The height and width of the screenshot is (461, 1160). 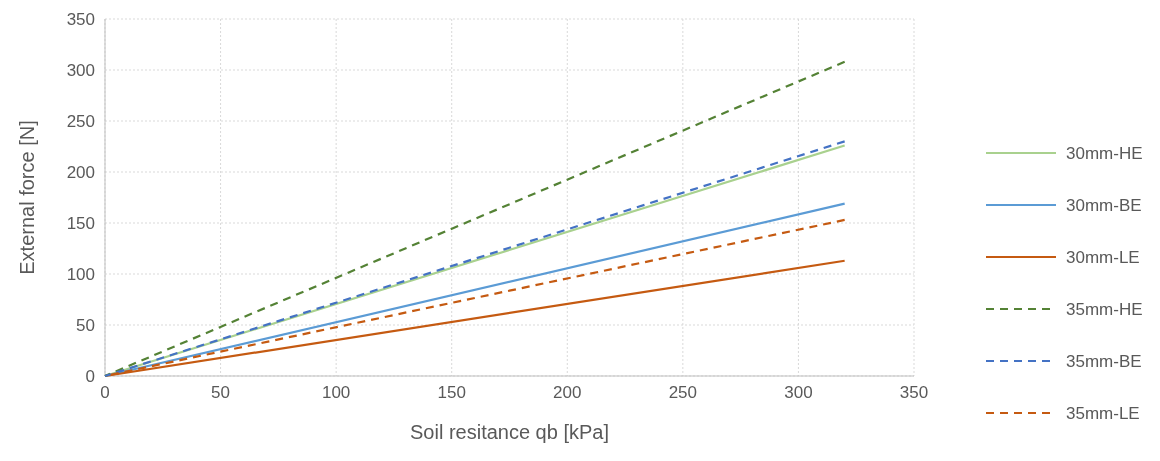 What do you see at coordinates (90, 376) in the screenshot?
I see `y-tick-label: 0` at bounding box center [90, 376].